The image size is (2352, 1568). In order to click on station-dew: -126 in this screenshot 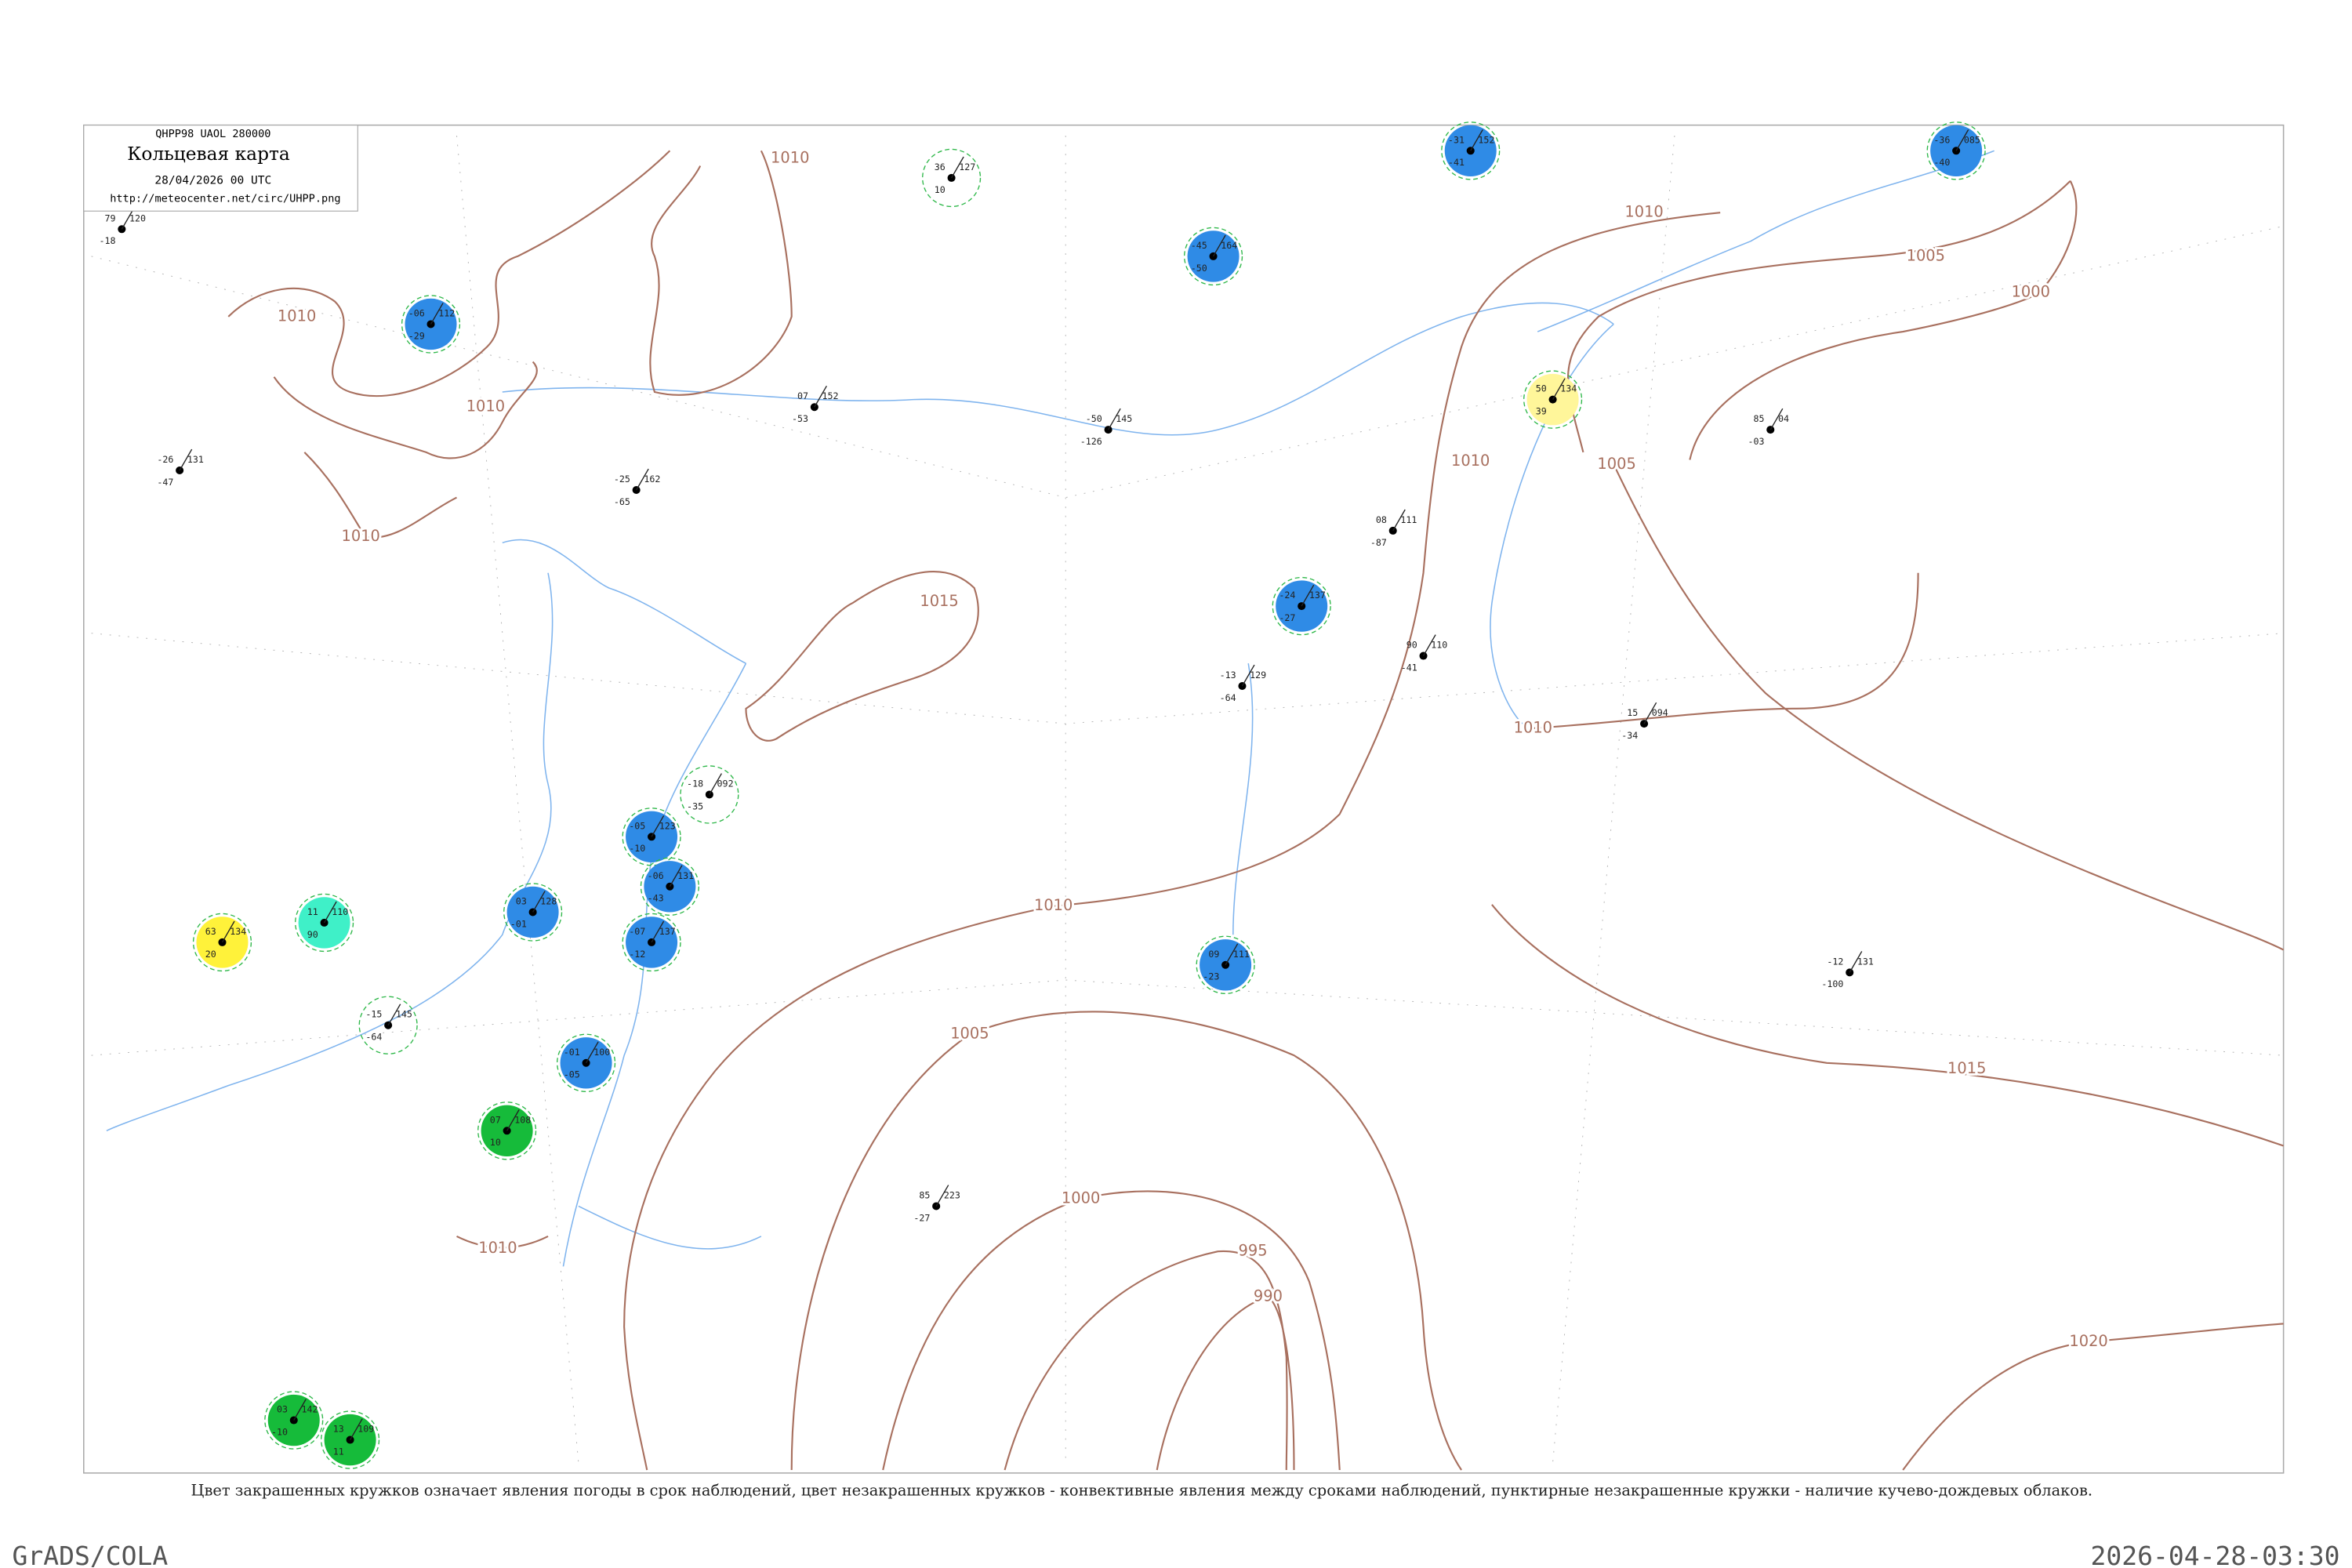, I will do `click(1091, 442)`.